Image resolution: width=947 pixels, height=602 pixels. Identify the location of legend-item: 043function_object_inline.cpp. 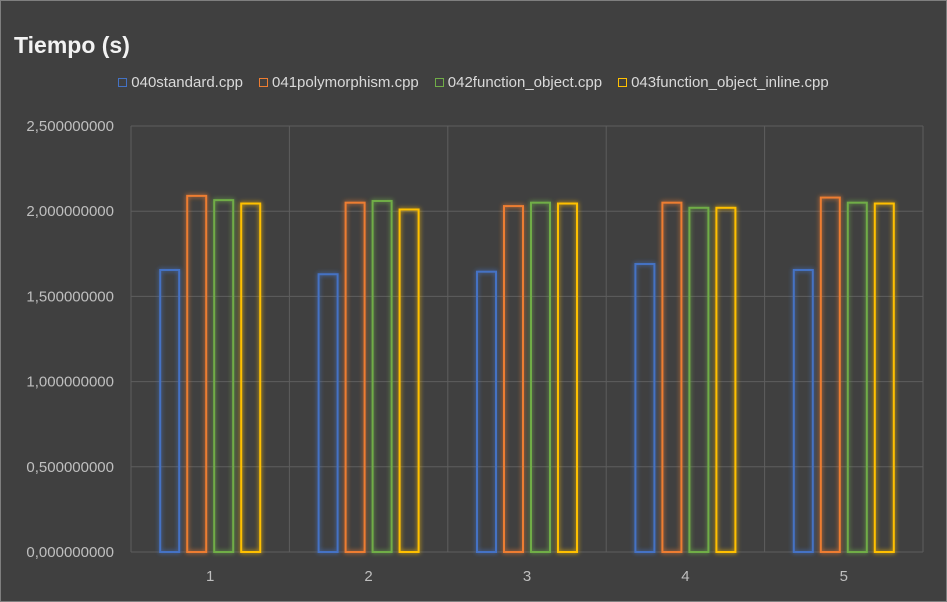
(723, 82).